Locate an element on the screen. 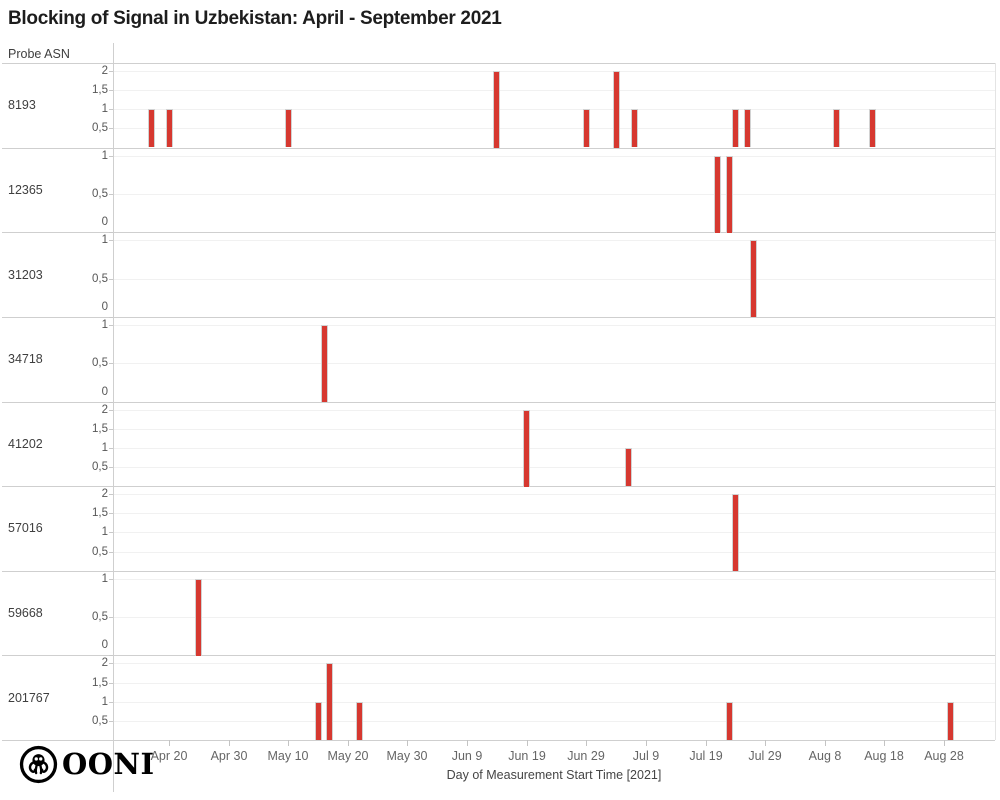  ooni-wordmark: OONI is located at coordinates (108, 764).